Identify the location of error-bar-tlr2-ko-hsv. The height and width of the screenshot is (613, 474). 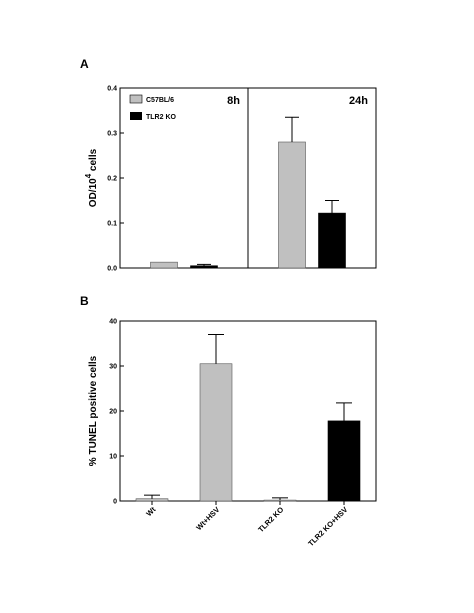
(344, 411).